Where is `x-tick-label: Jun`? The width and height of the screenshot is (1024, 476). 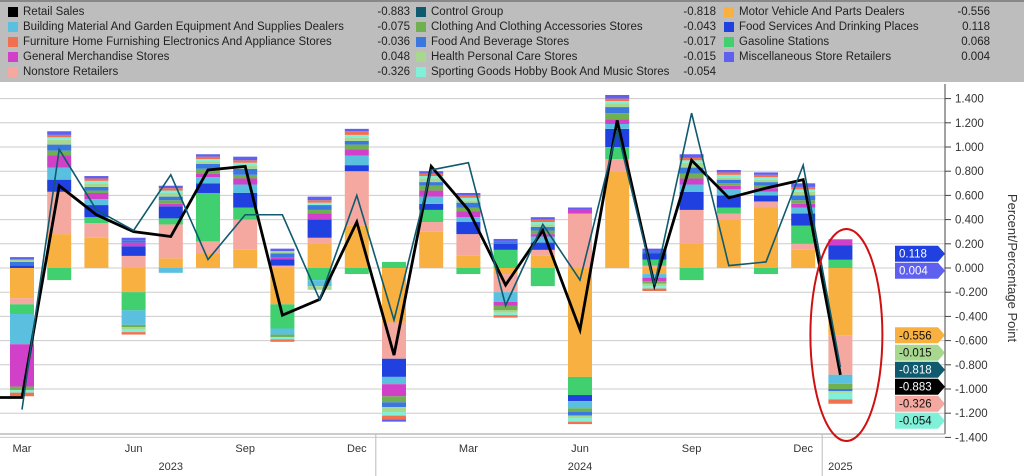
x-tick-label: Jun is located at coordinates (134, 449).